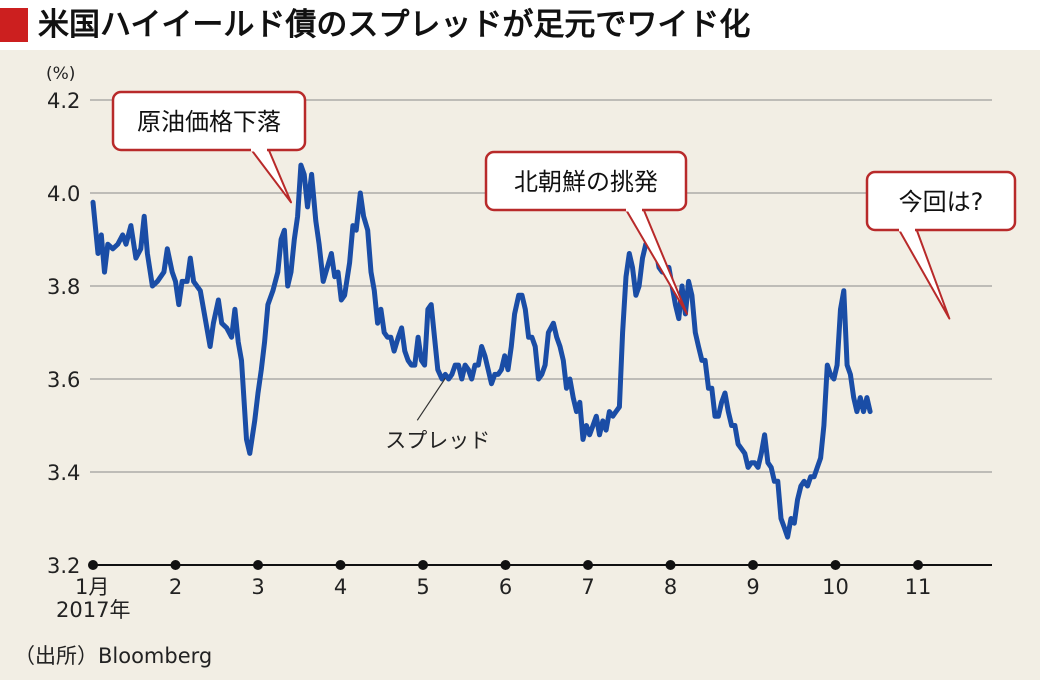  What do you see at coordinates (63, 380) in the screenshot?
I see `y-tick-label: 3.6` at bounding box center [63, 380].